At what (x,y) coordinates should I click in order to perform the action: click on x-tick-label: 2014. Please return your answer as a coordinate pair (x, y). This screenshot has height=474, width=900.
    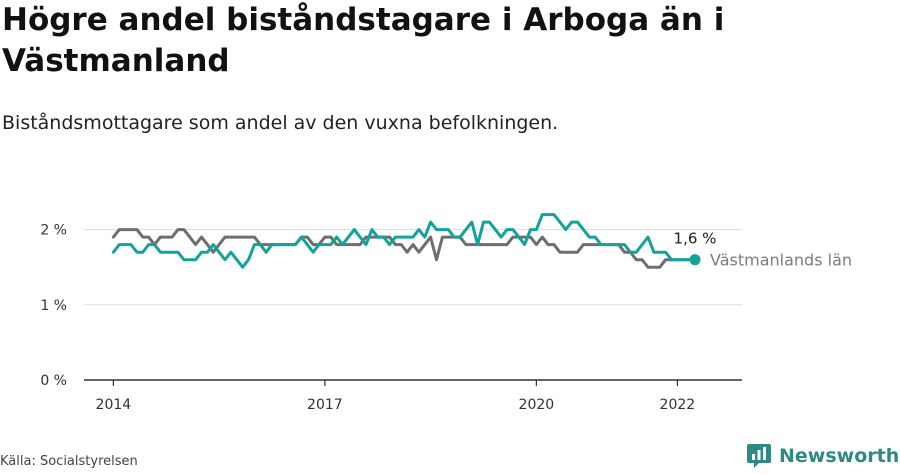
    Looking at the image, I should click on (114, 405).